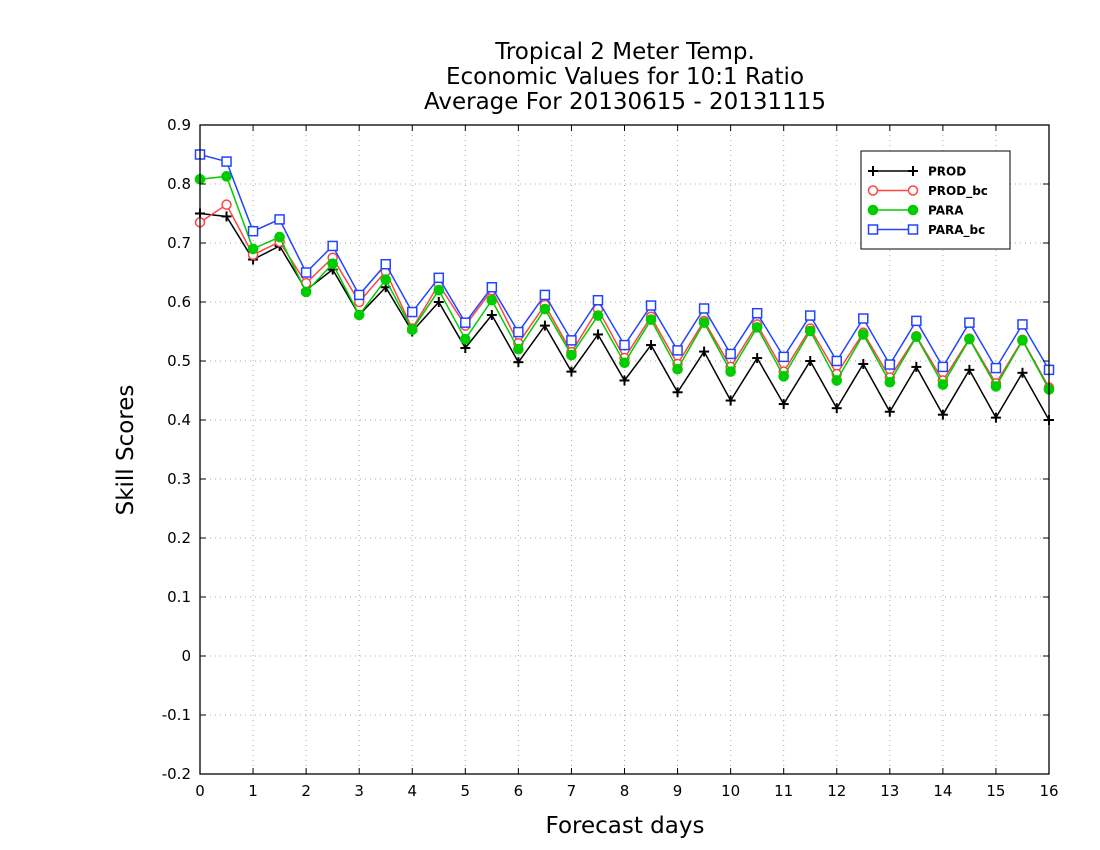 This screenshot has width=1100, height=850. Describe the element at coordinates (412, 791) in the screenshot. I see `x-tick-label: 4` at that location.